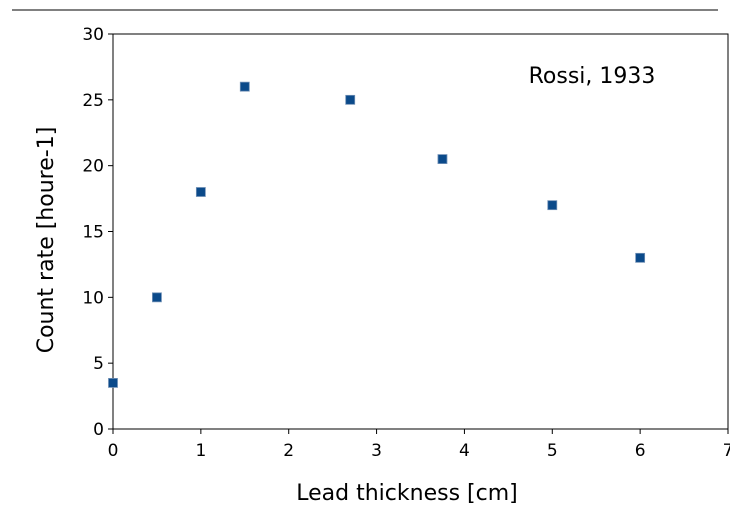 The width and height of the screenshot is (730, 507). Describe the element at coordinates (113, 451) in the screenshot. I see `x-tick-label: 0` at that location.